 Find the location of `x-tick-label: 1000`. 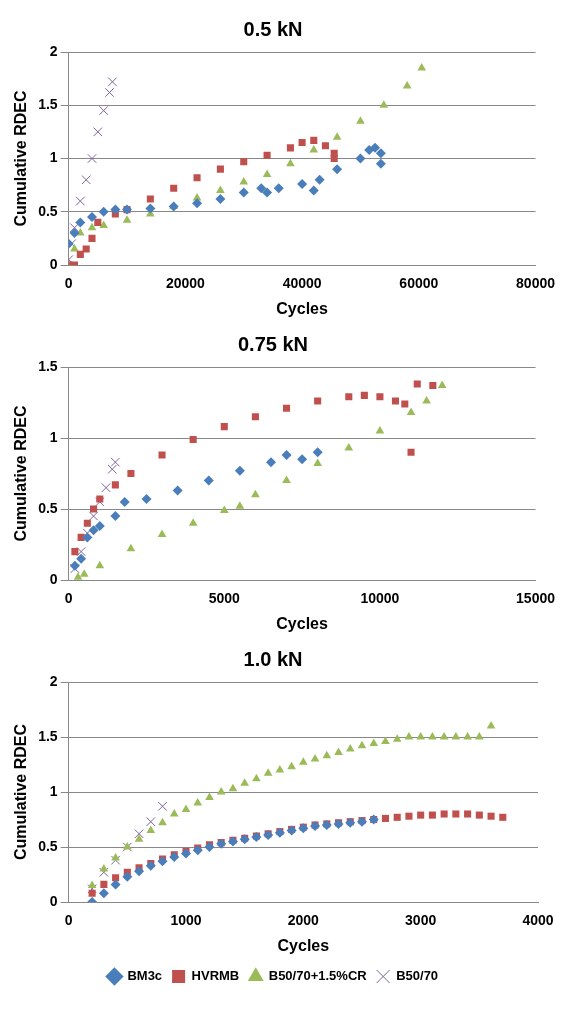

x-tick-label: 1000 is located at coordinates (186, 920).